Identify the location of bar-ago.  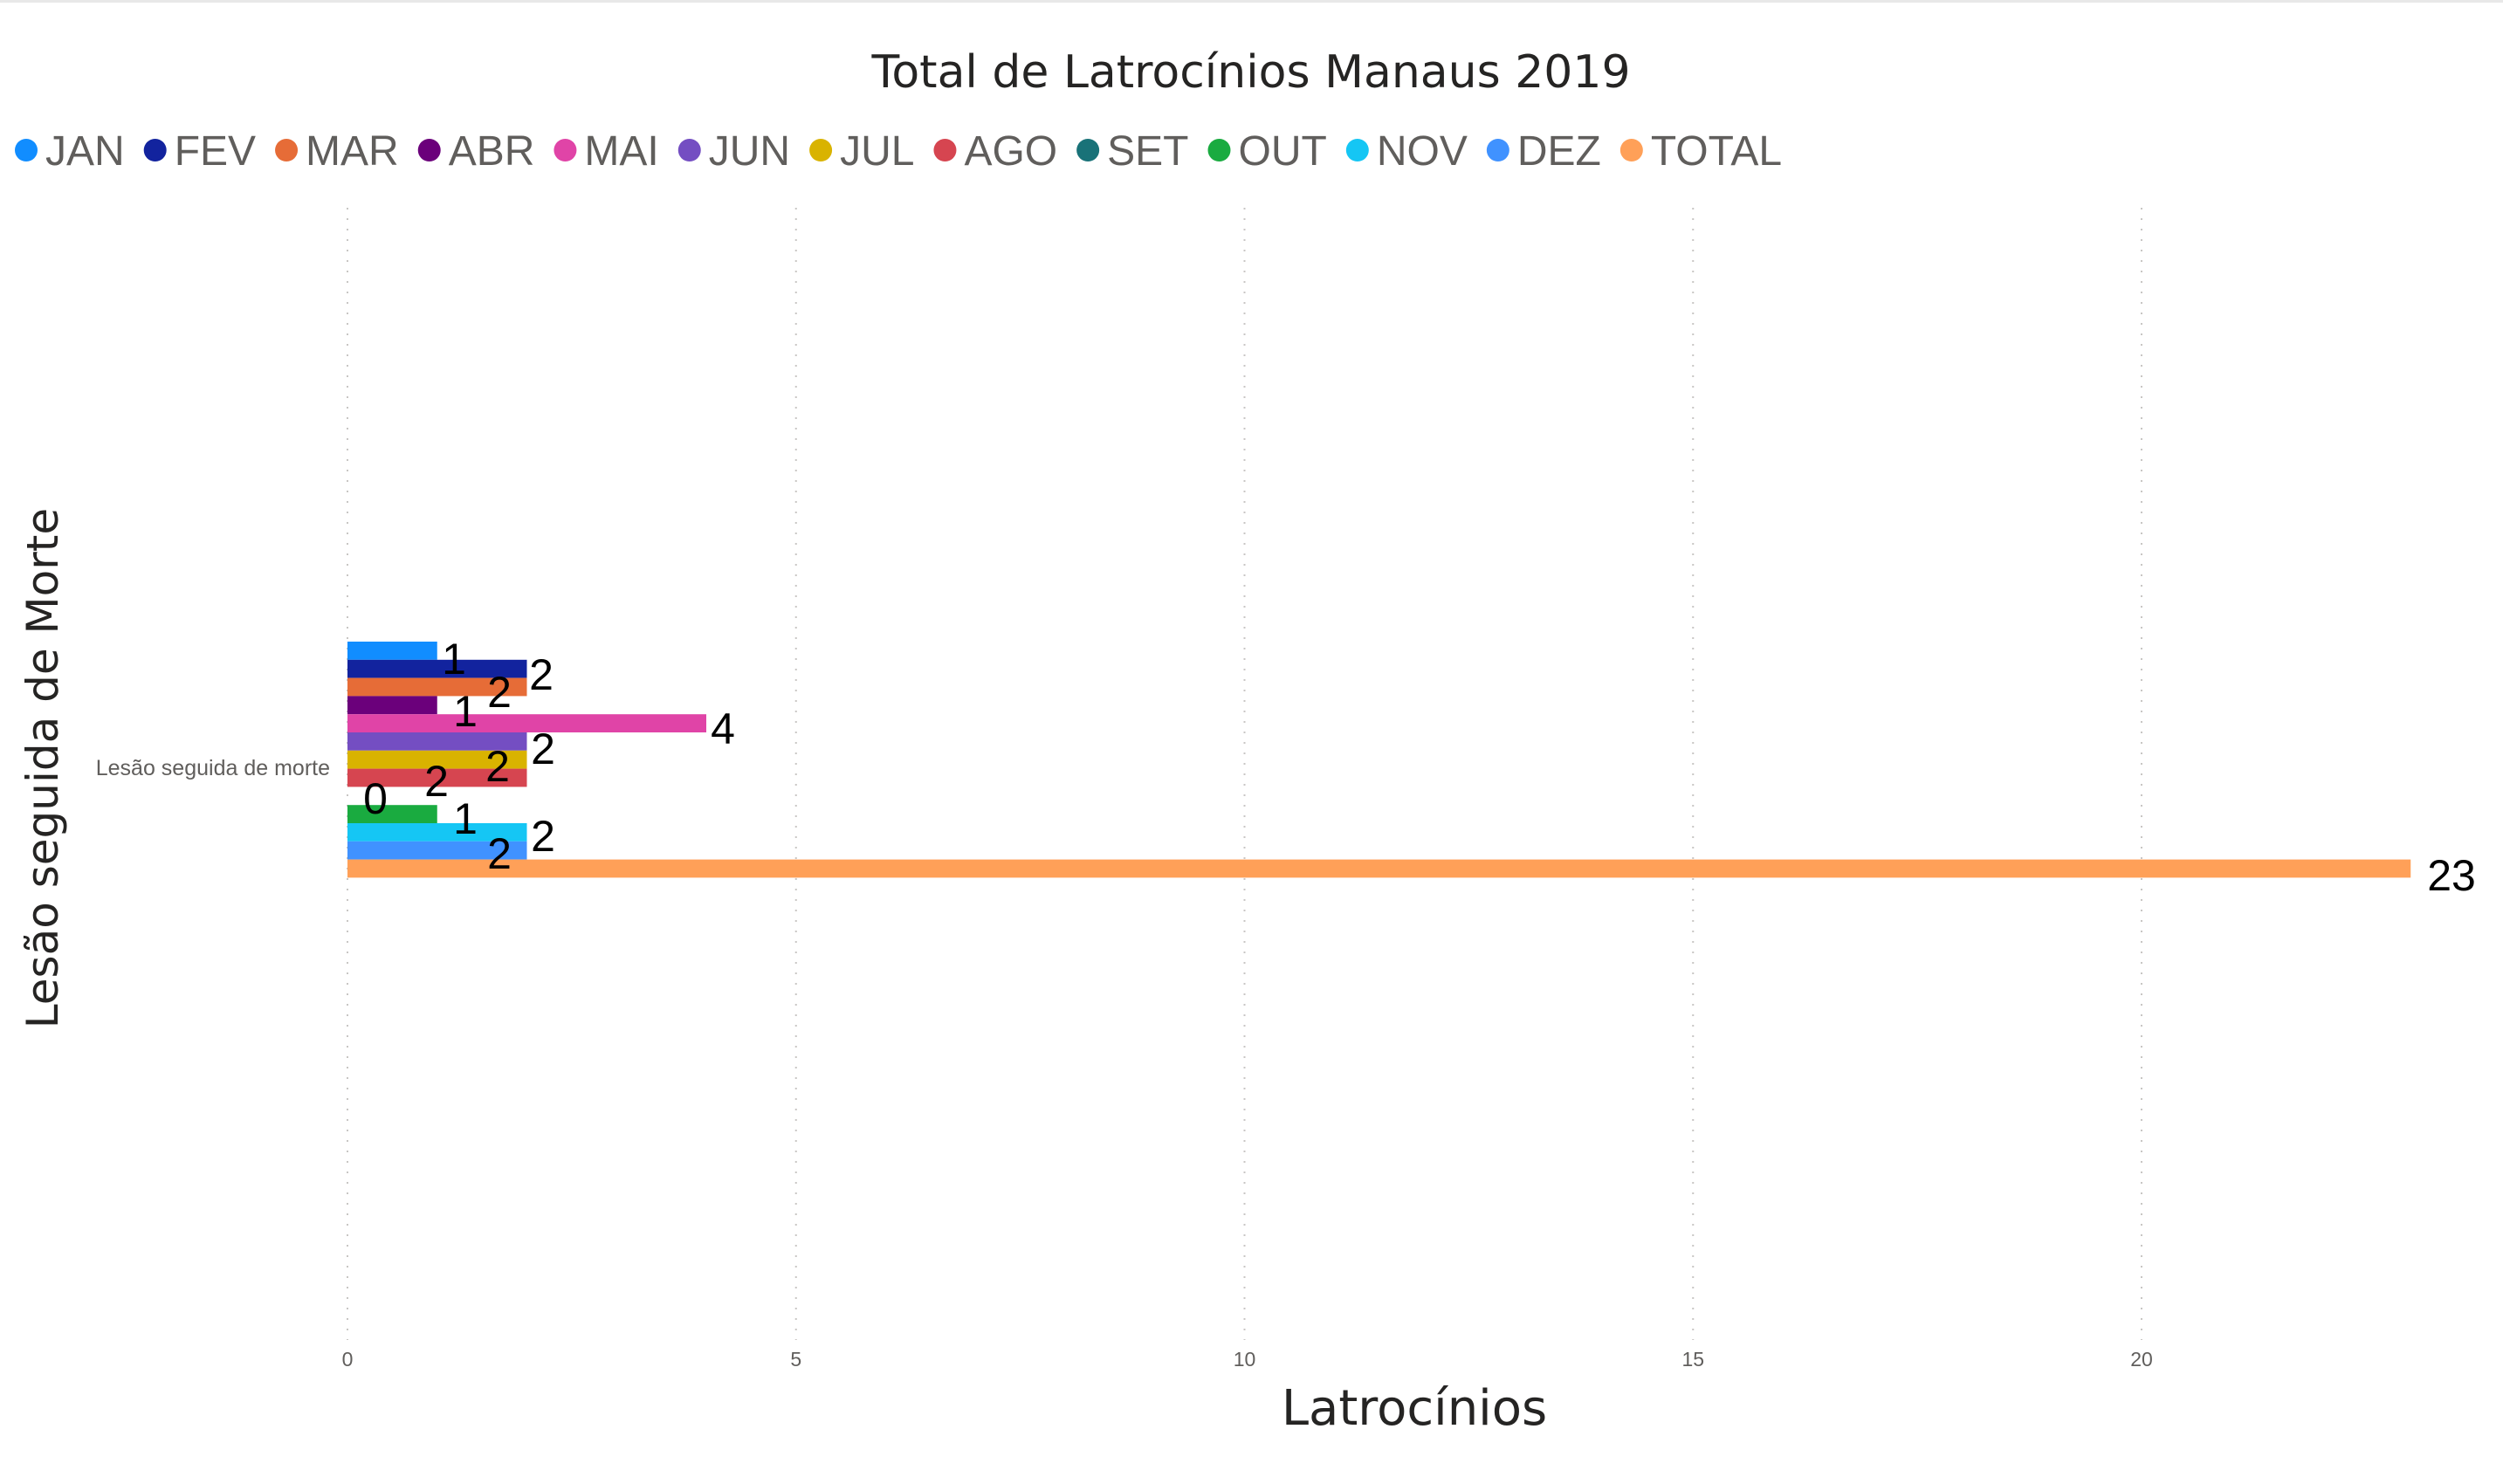
(437, 778).